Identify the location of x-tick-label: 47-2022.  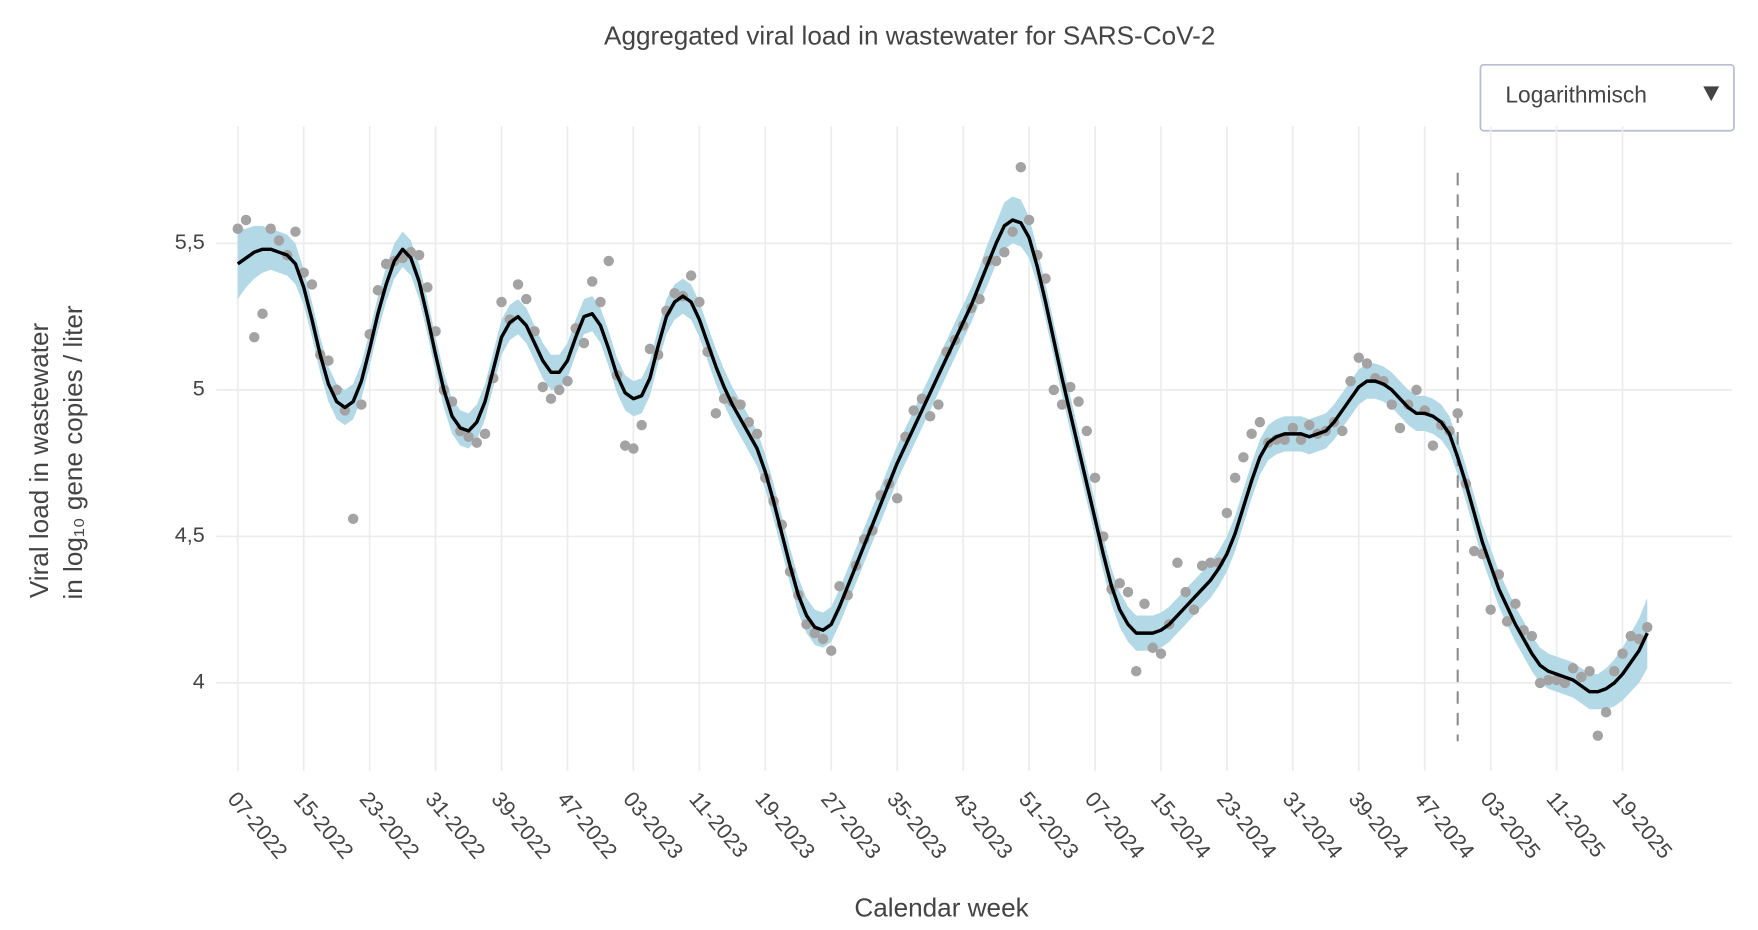
(587, 825).